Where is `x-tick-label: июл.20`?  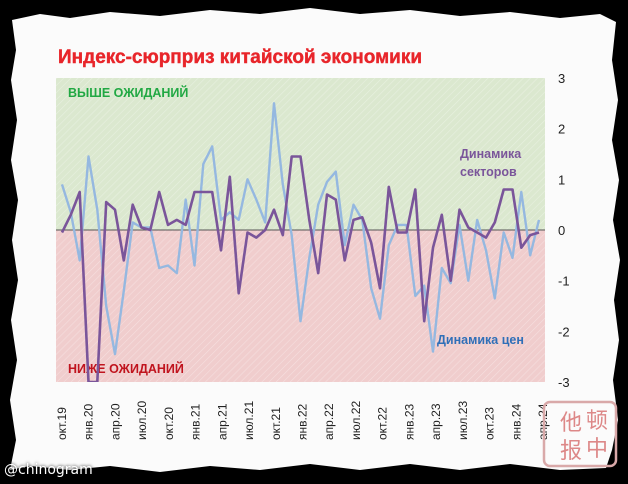
x-tick-label: июл.20 is located at coordinates (142, 420).